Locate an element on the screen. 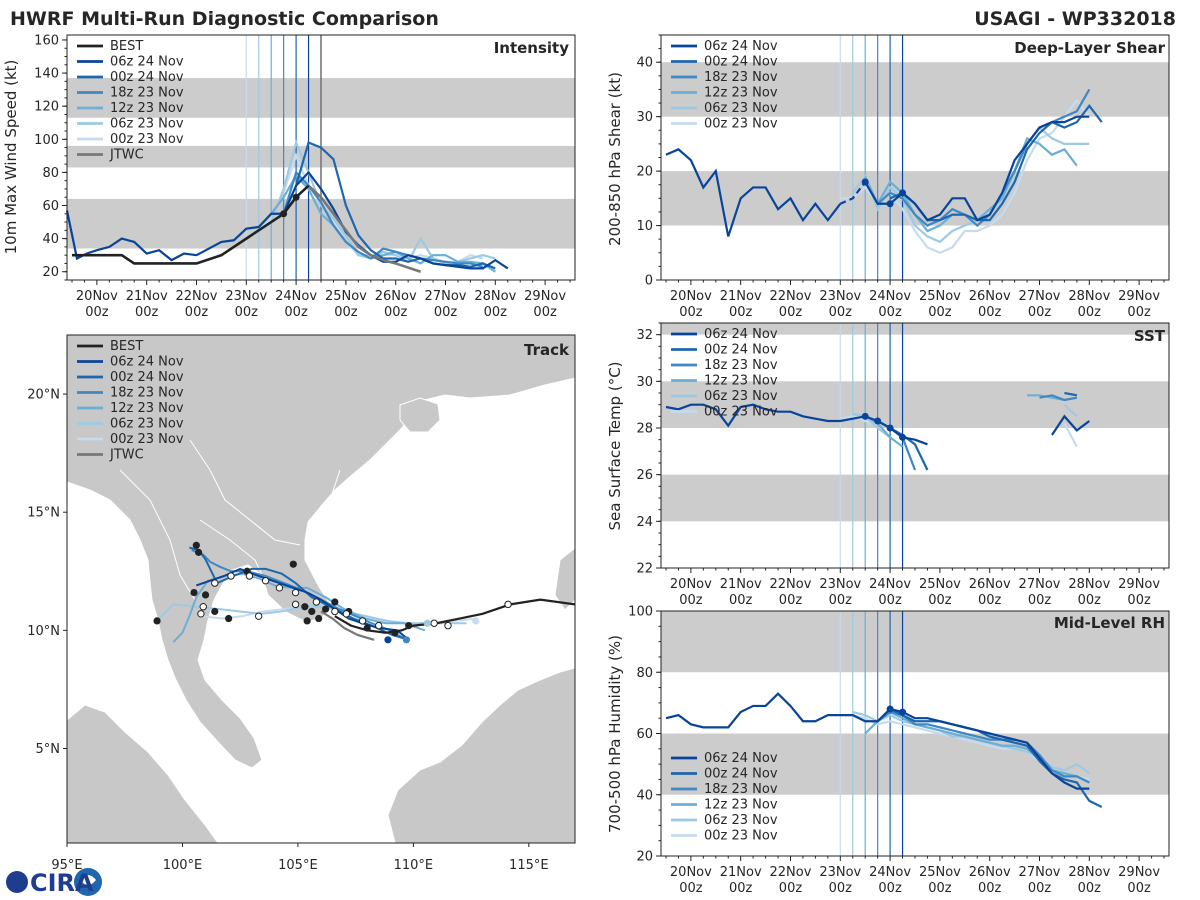  shear-legend-label: 00z 23 Nov is located at coordinates (741, 124).